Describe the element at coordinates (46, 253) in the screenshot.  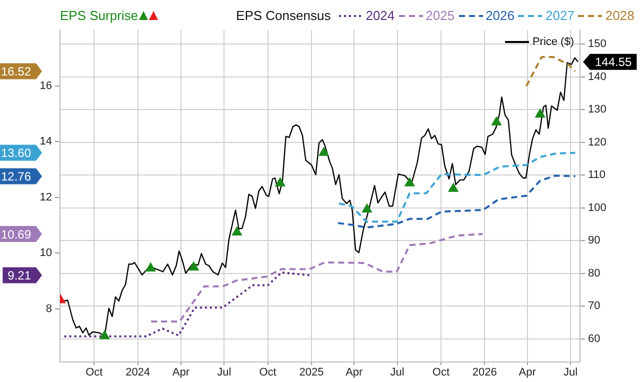
I see `y-tick-label: 10` at that location.